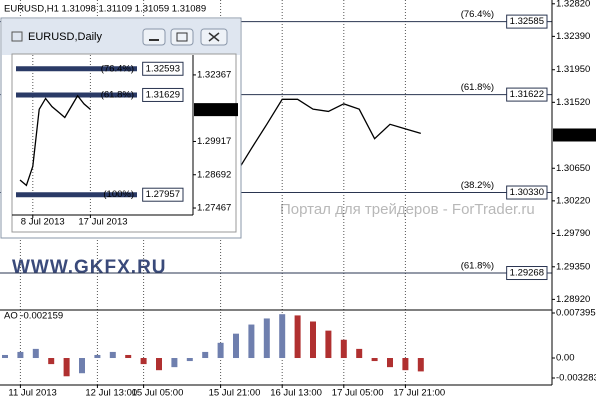  What do you see at coordinates (214, 141) in the screenshot?
I see `y-tick-label: 1.29917` at bounding box center [214, 141].